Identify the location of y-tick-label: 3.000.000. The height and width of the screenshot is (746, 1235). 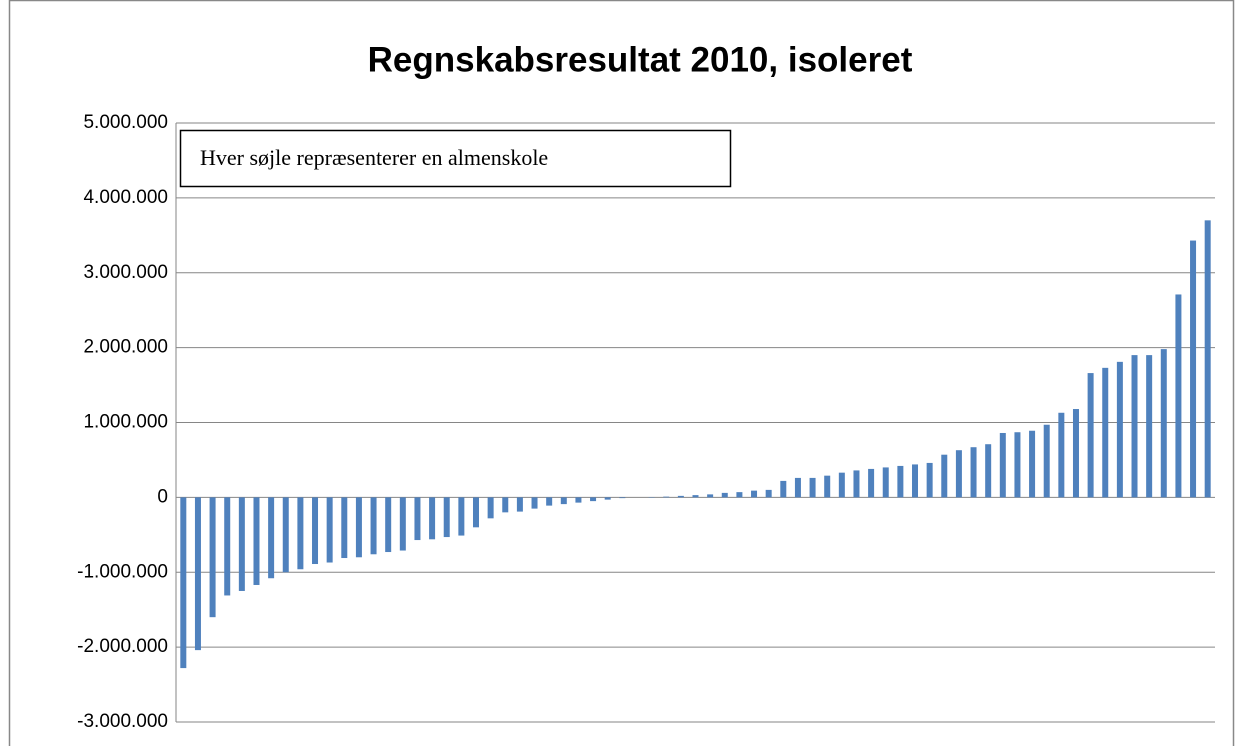
(125, 272).